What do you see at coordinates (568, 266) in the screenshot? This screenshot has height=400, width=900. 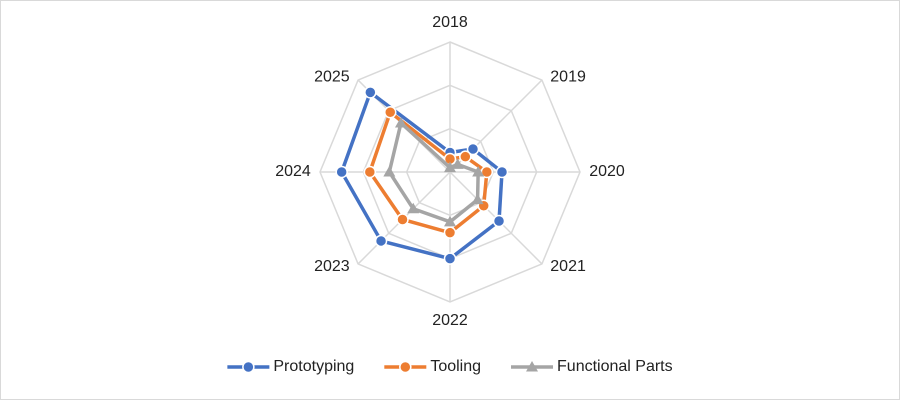 I see `category-label: 2021` at bounding box center [568, 266].